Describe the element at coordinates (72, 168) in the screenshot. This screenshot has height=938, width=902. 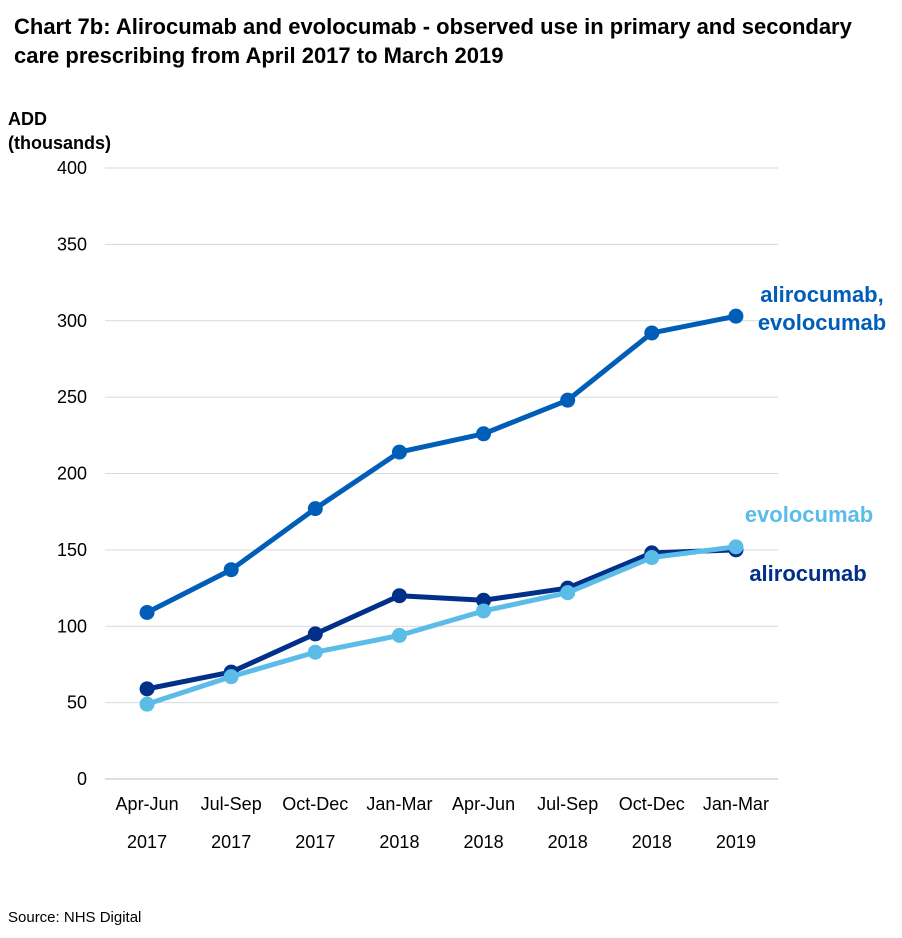
I see `y-tick-label: 400` at that location.